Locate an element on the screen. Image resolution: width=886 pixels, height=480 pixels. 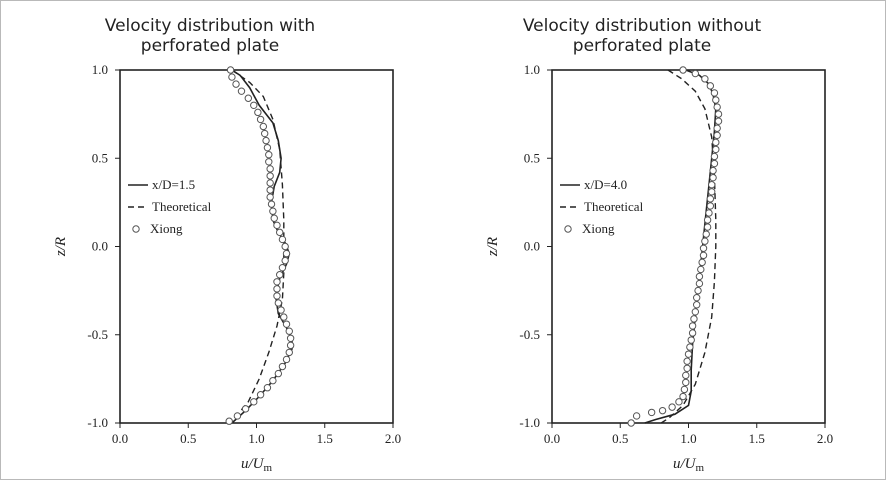
x-tick-label: 0.0 is located at coordinates (120, 438).